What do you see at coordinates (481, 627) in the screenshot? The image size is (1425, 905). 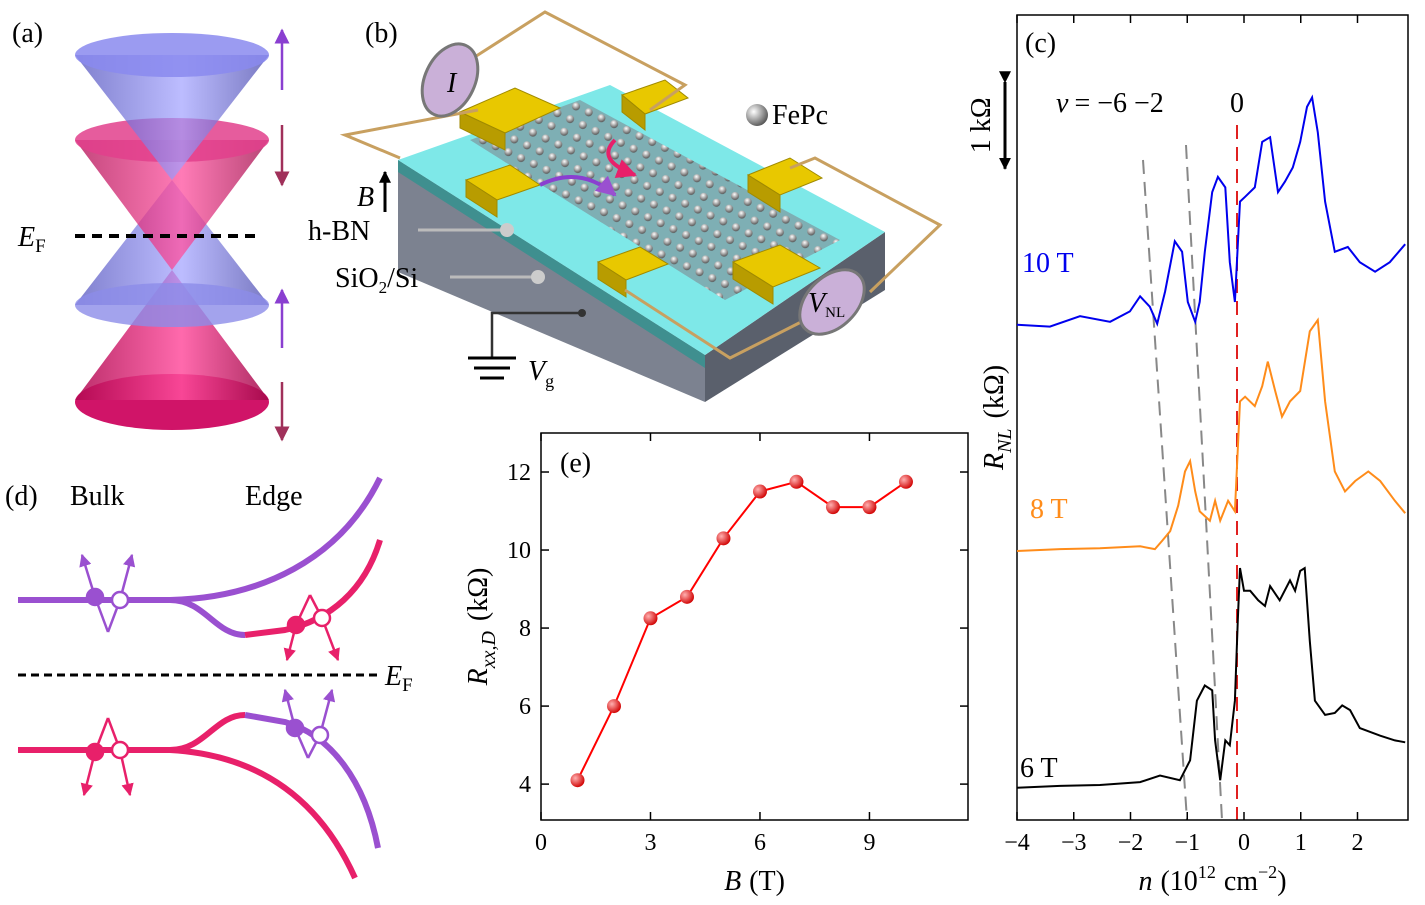 I see `y-axis-label: Rxx,D (kΩ)` at bounding box center [481, 627].